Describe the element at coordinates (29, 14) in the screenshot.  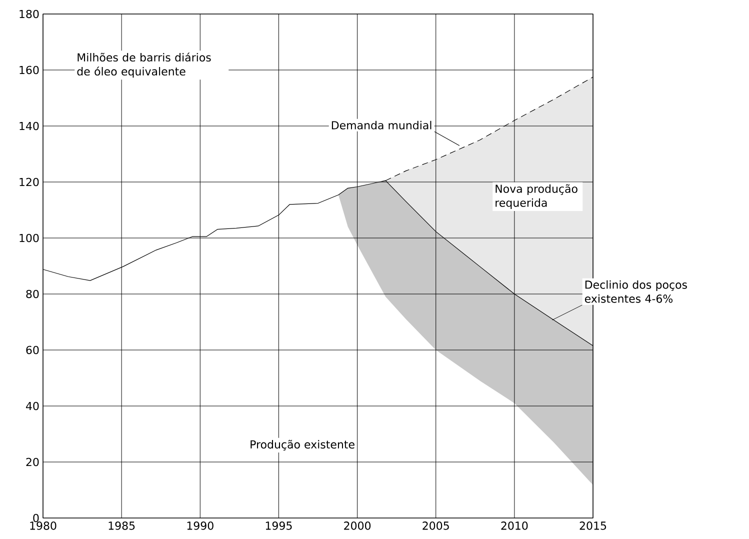
I see `y-tick-label: 180` at that location.